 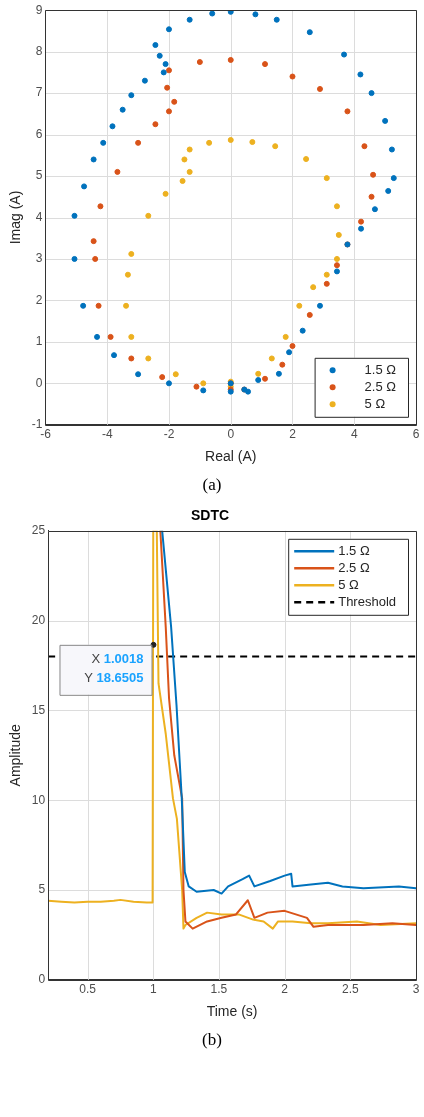 What do you see at coordinates (169, 434) in the screenshot?
I see `x-tick-label: -2` at bounding box center [169, 434].